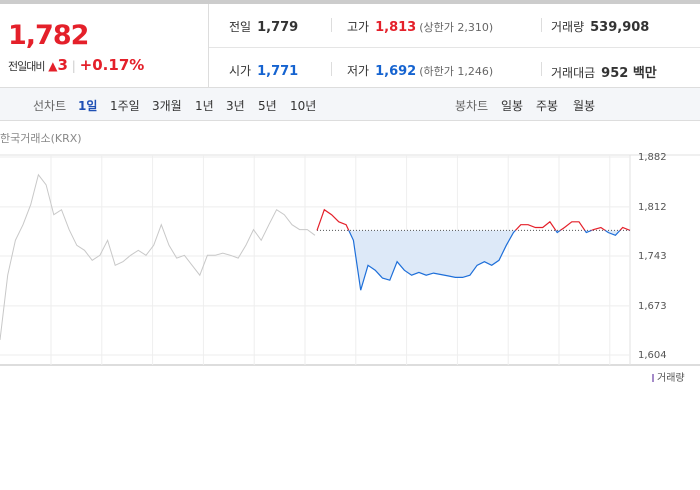  Describe the element at coordinates (112, 65) in the screenshot. I see `change-rate: +0.17%` at that location.